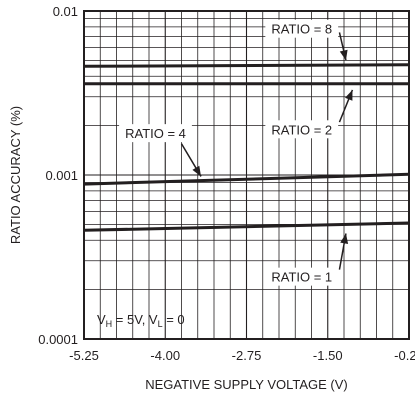 Image resolution: width=415 pixels, height=400 pixels. What do you see at coordinates (15, 175) in the screenshot?
I see `y-axis-title: RATIO ACCURACY (%)` at bounding box center [15, 175].